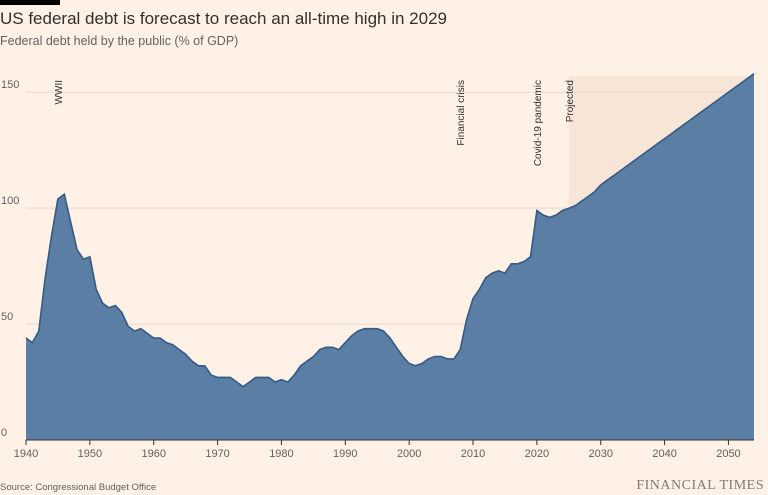  Describe the element at coordinates (409, 454) in the screenshot. I see `x-tick-label: 2000` at that location.